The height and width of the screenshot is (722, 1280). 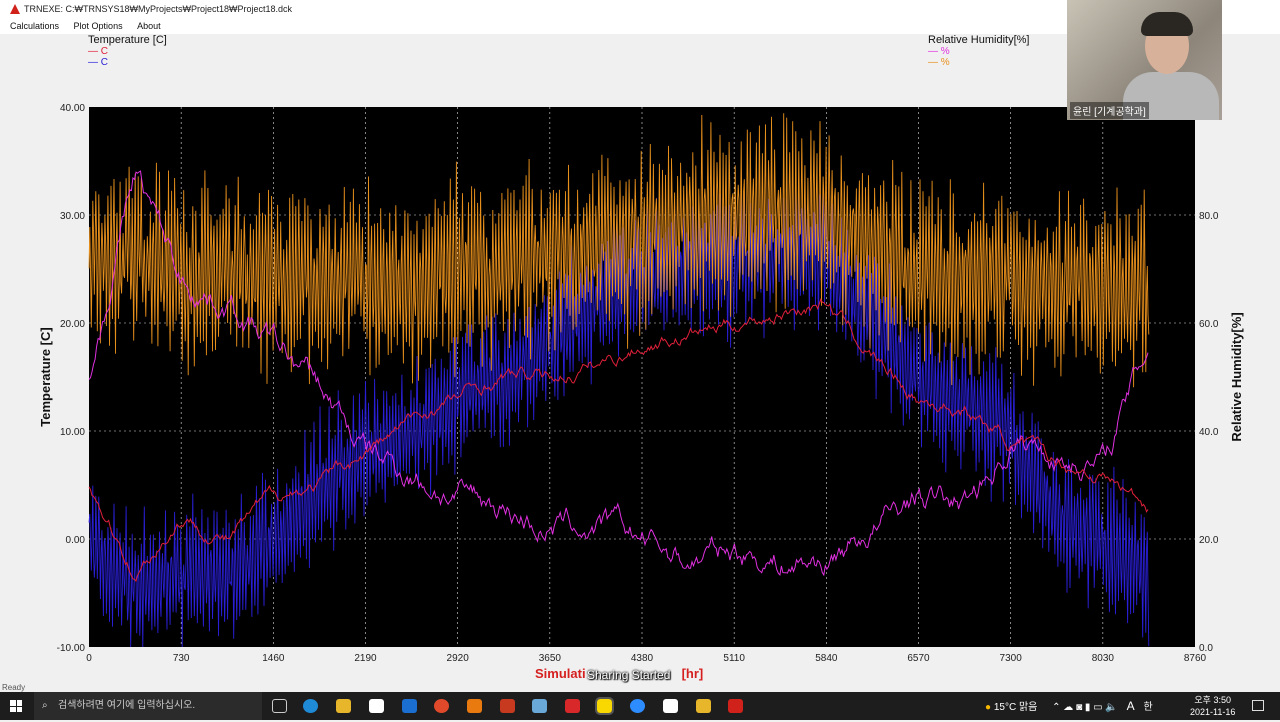 What do you see at coordinates (1130, 706) in the screenshot?
I see `ime-indicator: A` at bounding box center [1130, 706].